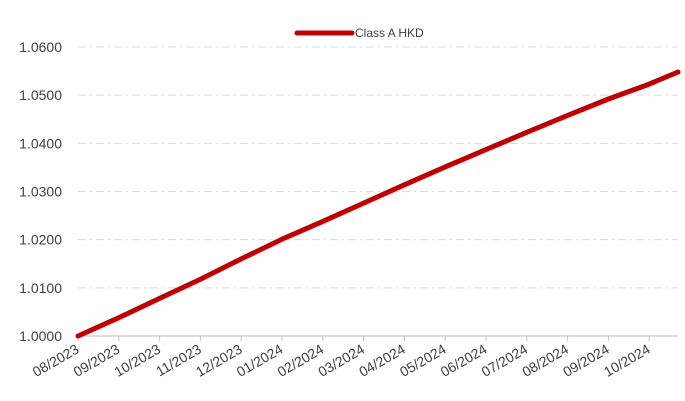 The image size is (685, 401). I want to click on y-tick-label: 1.0300, so click(40, 192).